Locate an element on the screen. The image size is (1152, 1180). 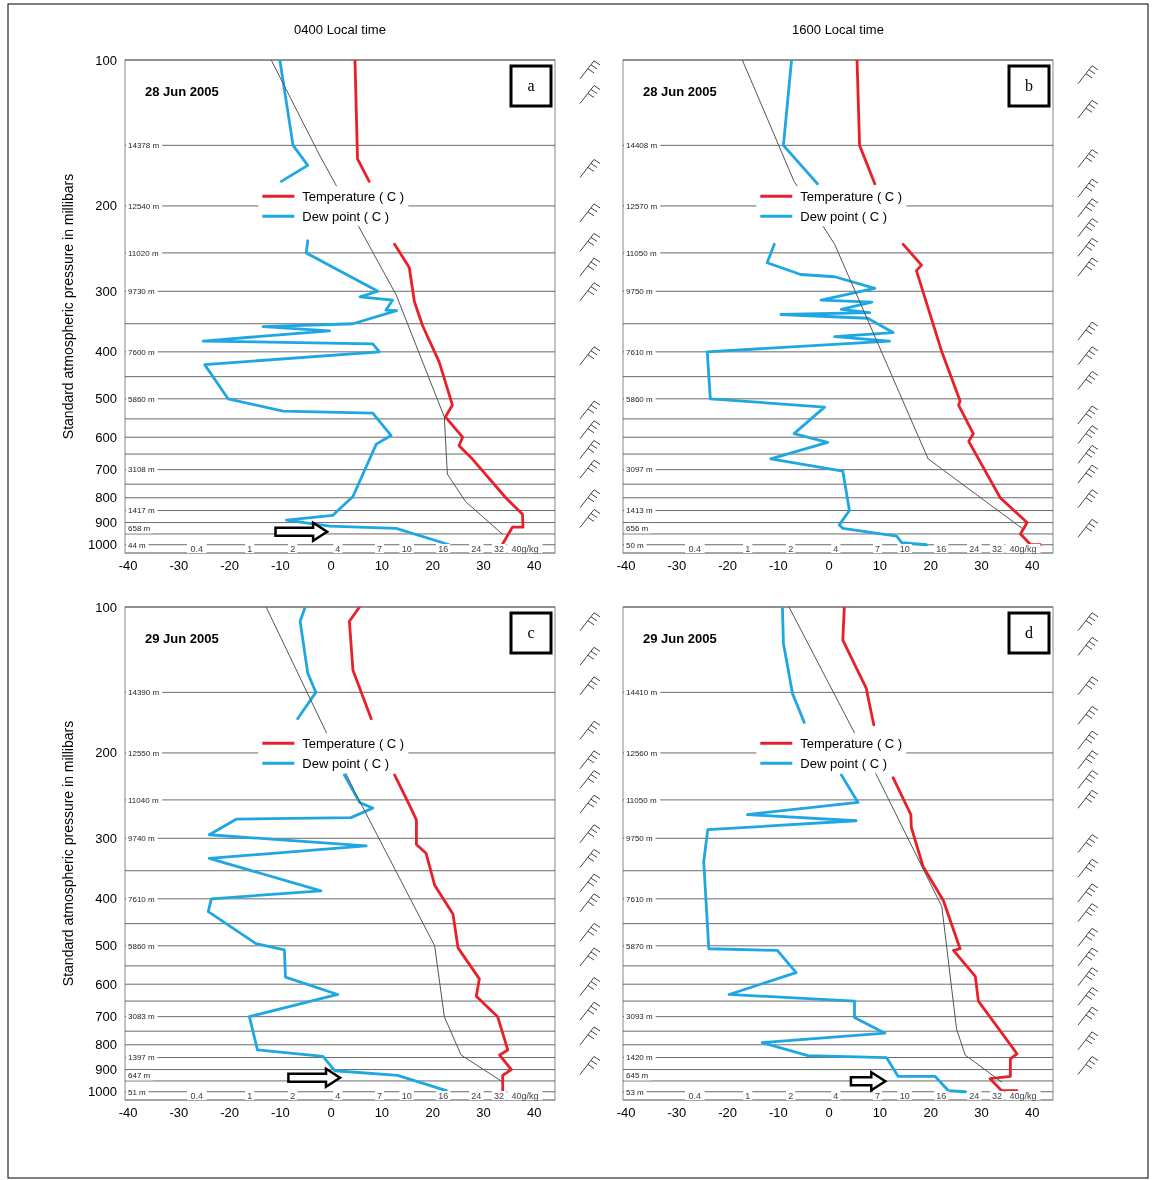
annotation: 3083 m is located at coordinates (142, 1017).